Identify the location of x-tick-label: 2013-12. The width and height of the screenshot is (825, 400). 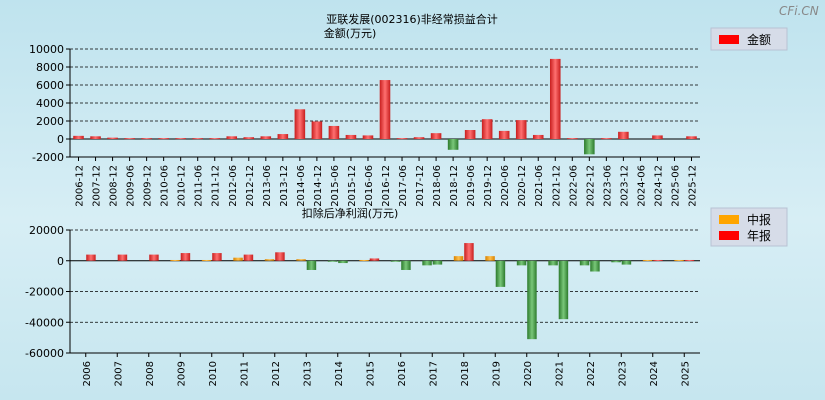
(284, 186).